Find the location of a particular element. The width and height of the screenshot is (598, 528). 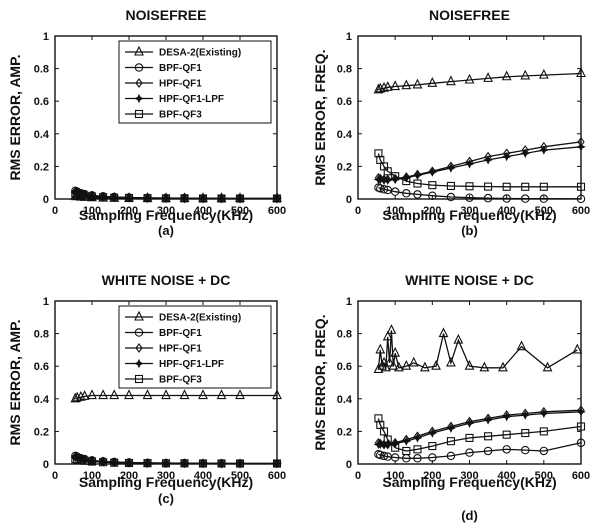

x-axis-label: Sampling Frequency(KHz) is located at coordinates (469, 215).